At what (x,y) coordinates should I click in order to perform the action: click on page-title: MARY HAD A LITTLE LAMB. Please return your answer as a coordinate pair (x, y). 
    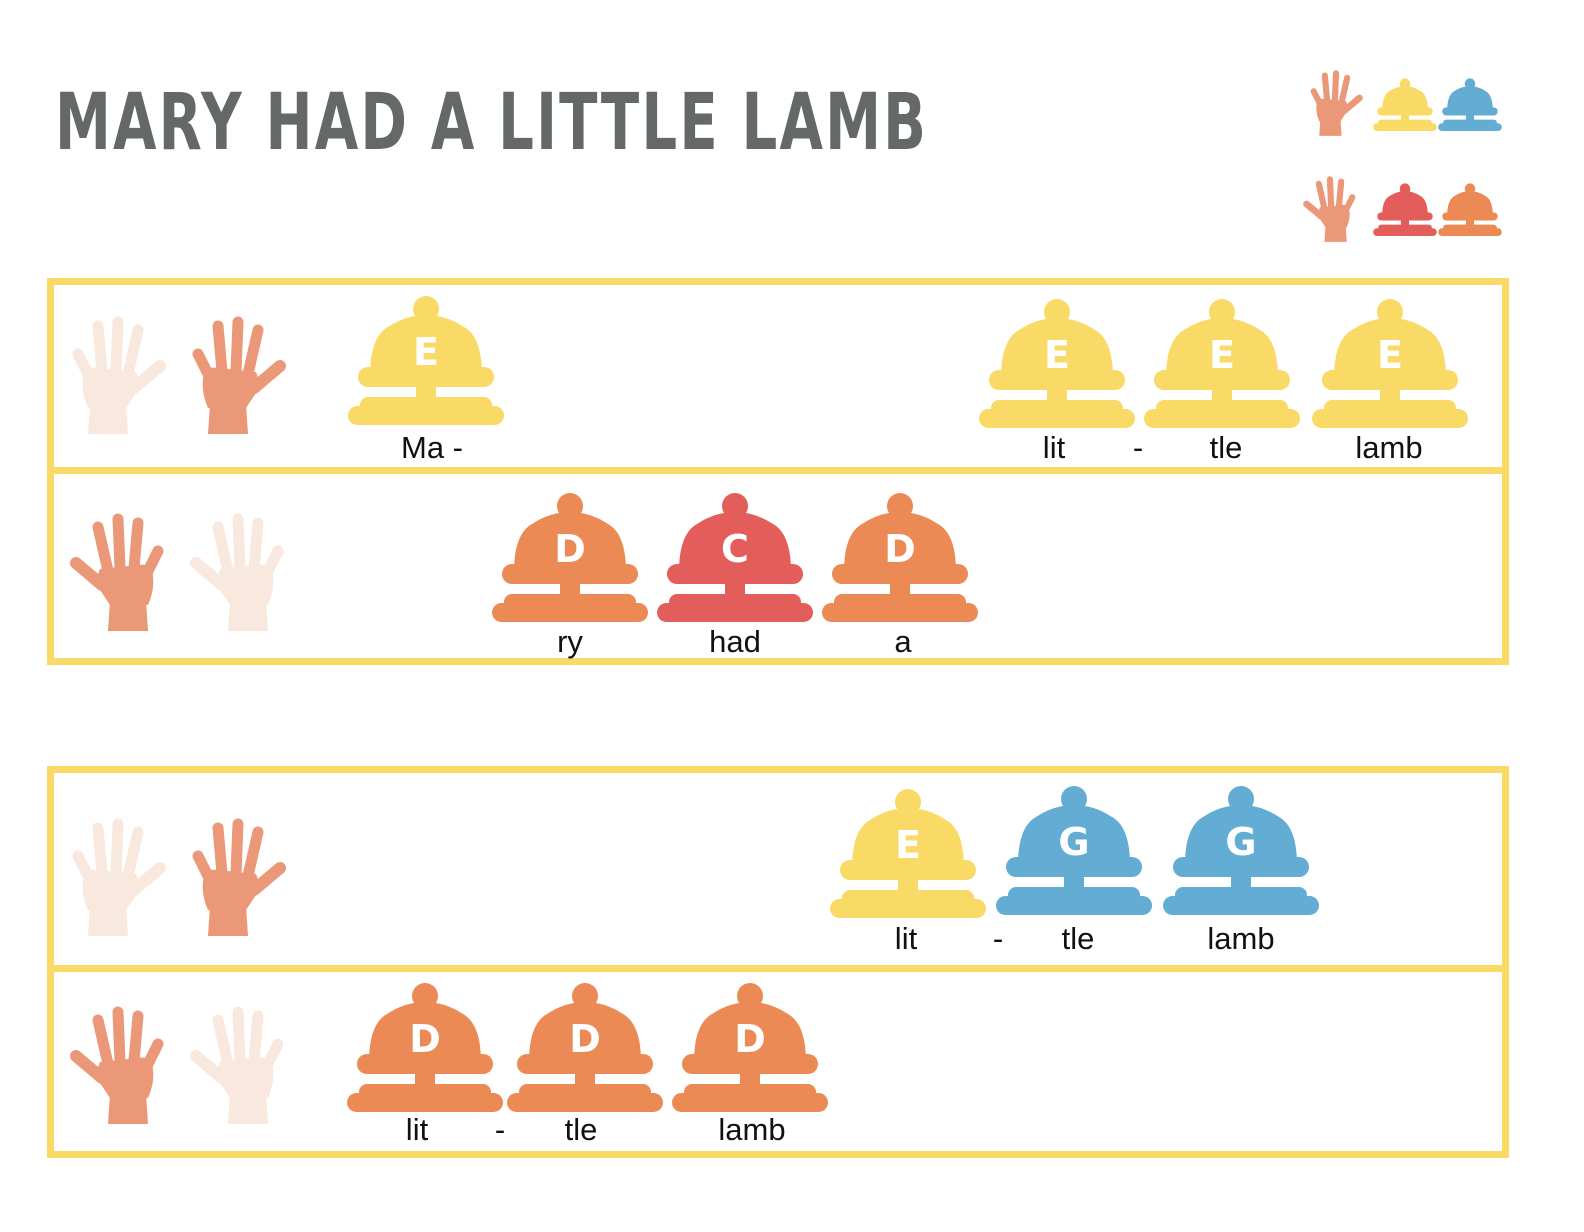
    Looking at the image, I should click on (492, 123).